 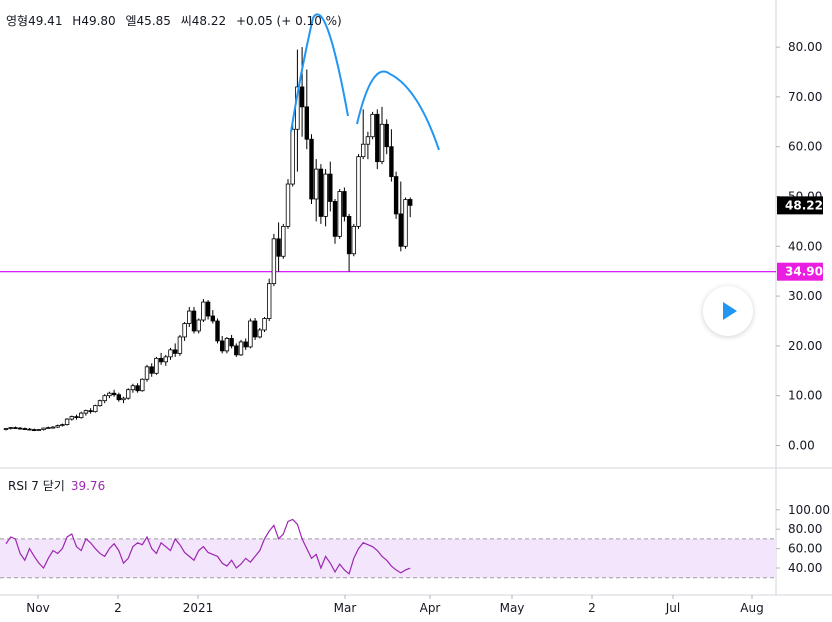 I want to click on time-tick-label: Apr, so click(x=430, y=608).